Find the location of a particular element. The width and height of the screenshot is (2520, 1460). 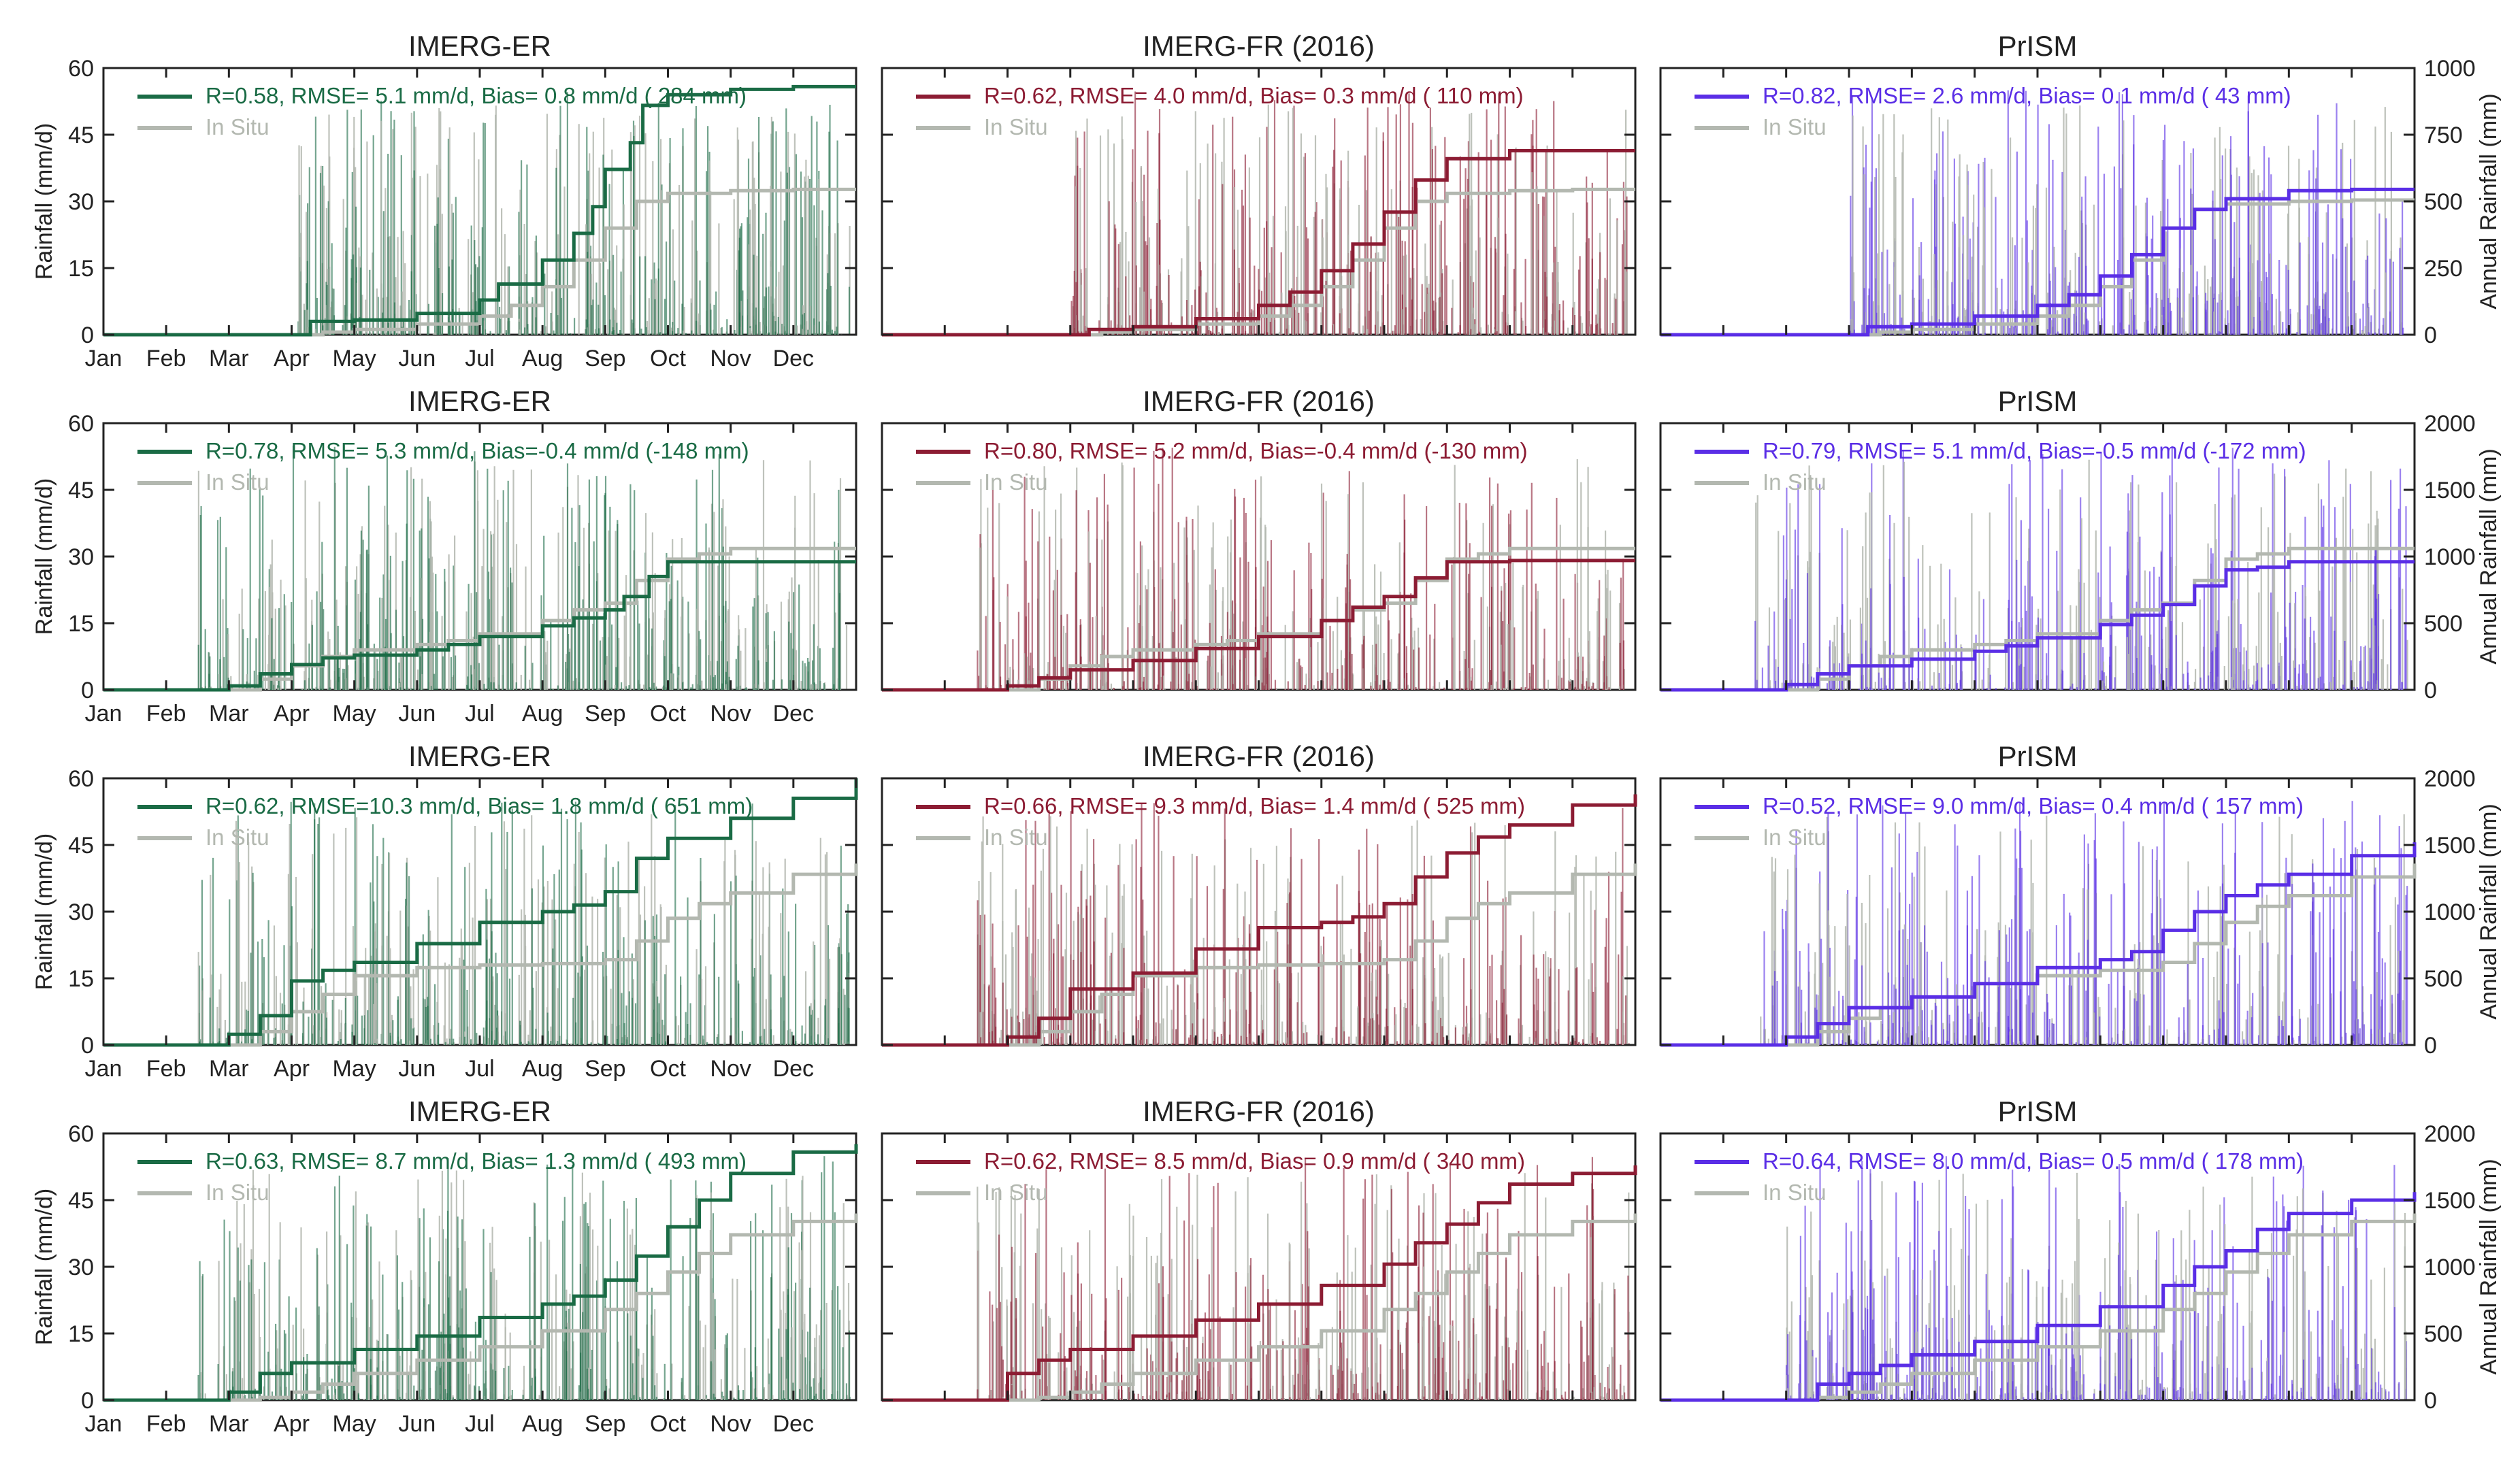

y2-tick-label: 2000 is located at coordinates (2450, 424).